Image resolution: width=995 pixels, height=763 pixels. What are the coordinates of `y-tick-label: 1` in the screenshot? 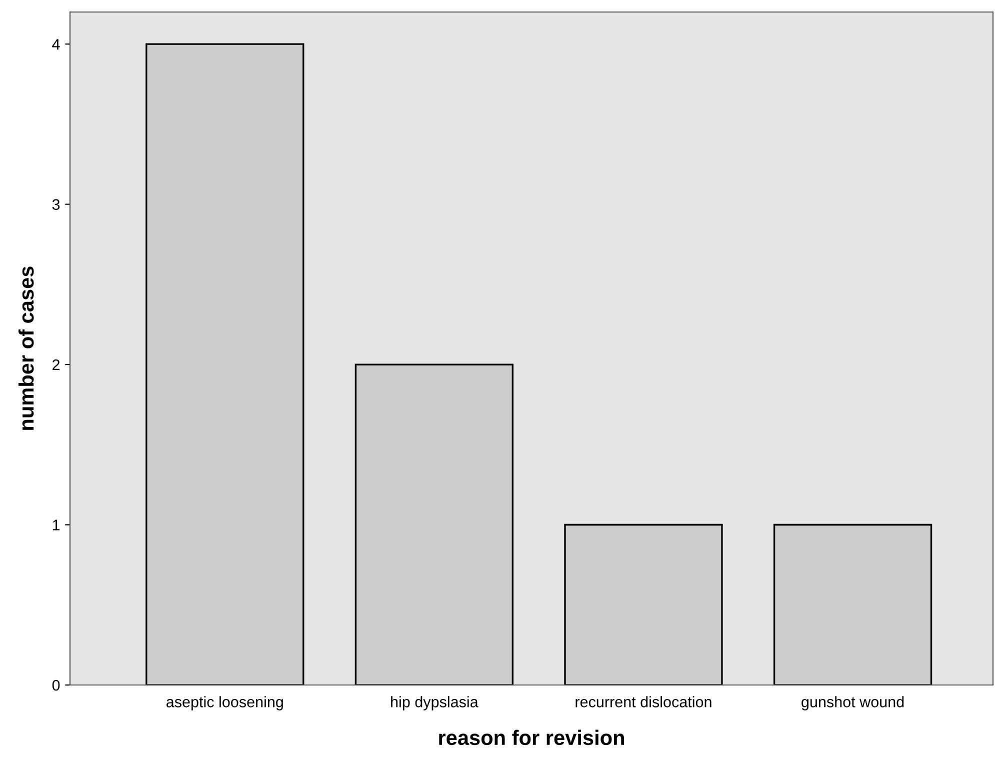 It's located at (56, 525).